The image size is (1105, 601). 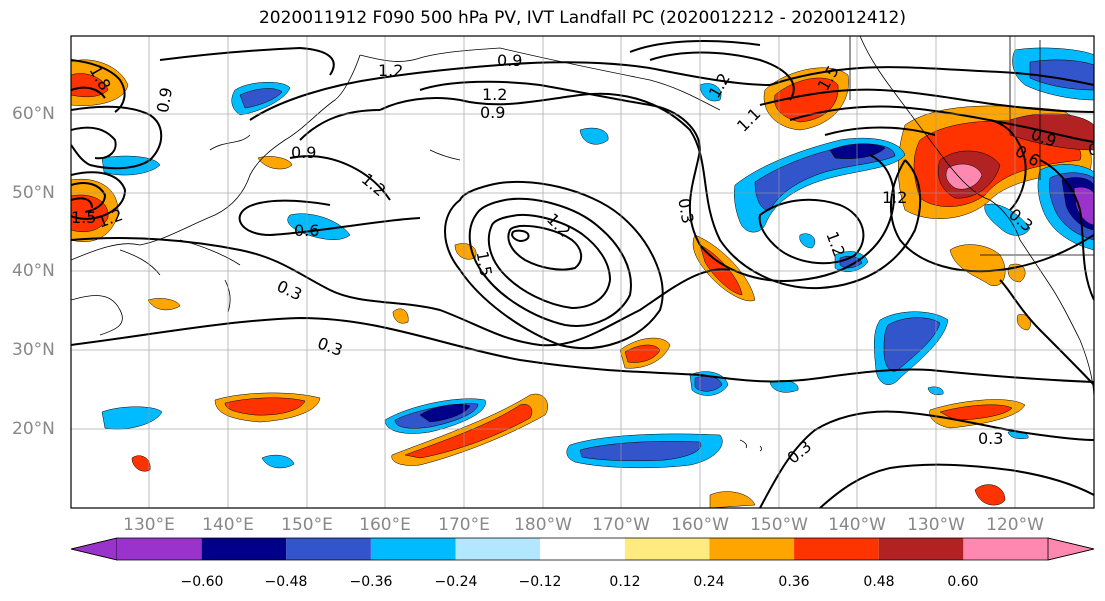 I want to click on lon-label: 140°W, so click(x=857, y=525).